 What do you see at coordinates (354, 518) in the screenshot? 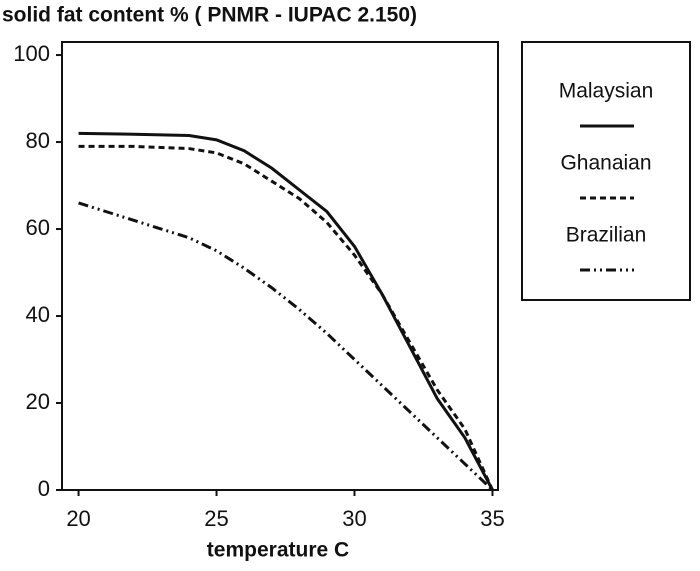
I see `x-tick-label: 30` at bounding box center [354, 518].